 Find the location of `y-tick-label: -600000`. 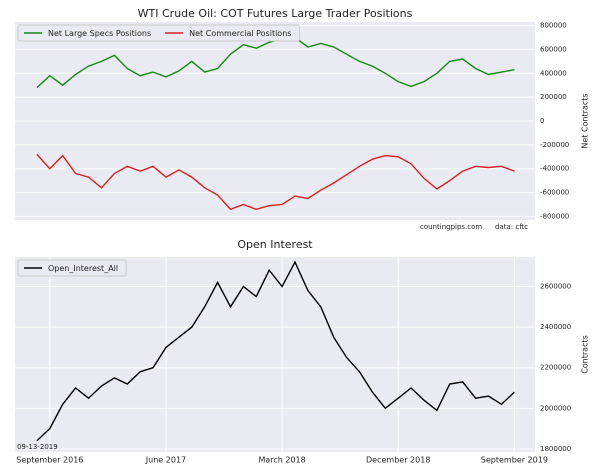

y-tick-label: -600000 is located at coordinates (554, 193).